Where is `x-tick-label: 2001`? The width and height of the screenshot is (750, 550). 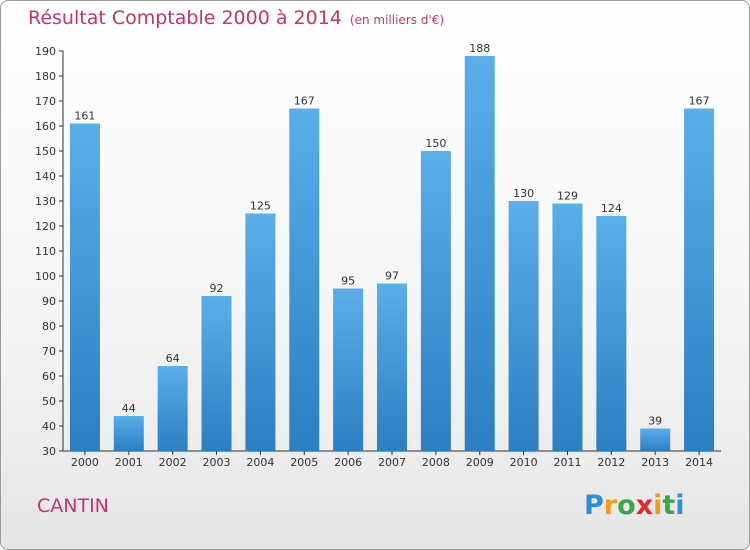
x-tick-label: 2001 is located at coordinates (129, 462).